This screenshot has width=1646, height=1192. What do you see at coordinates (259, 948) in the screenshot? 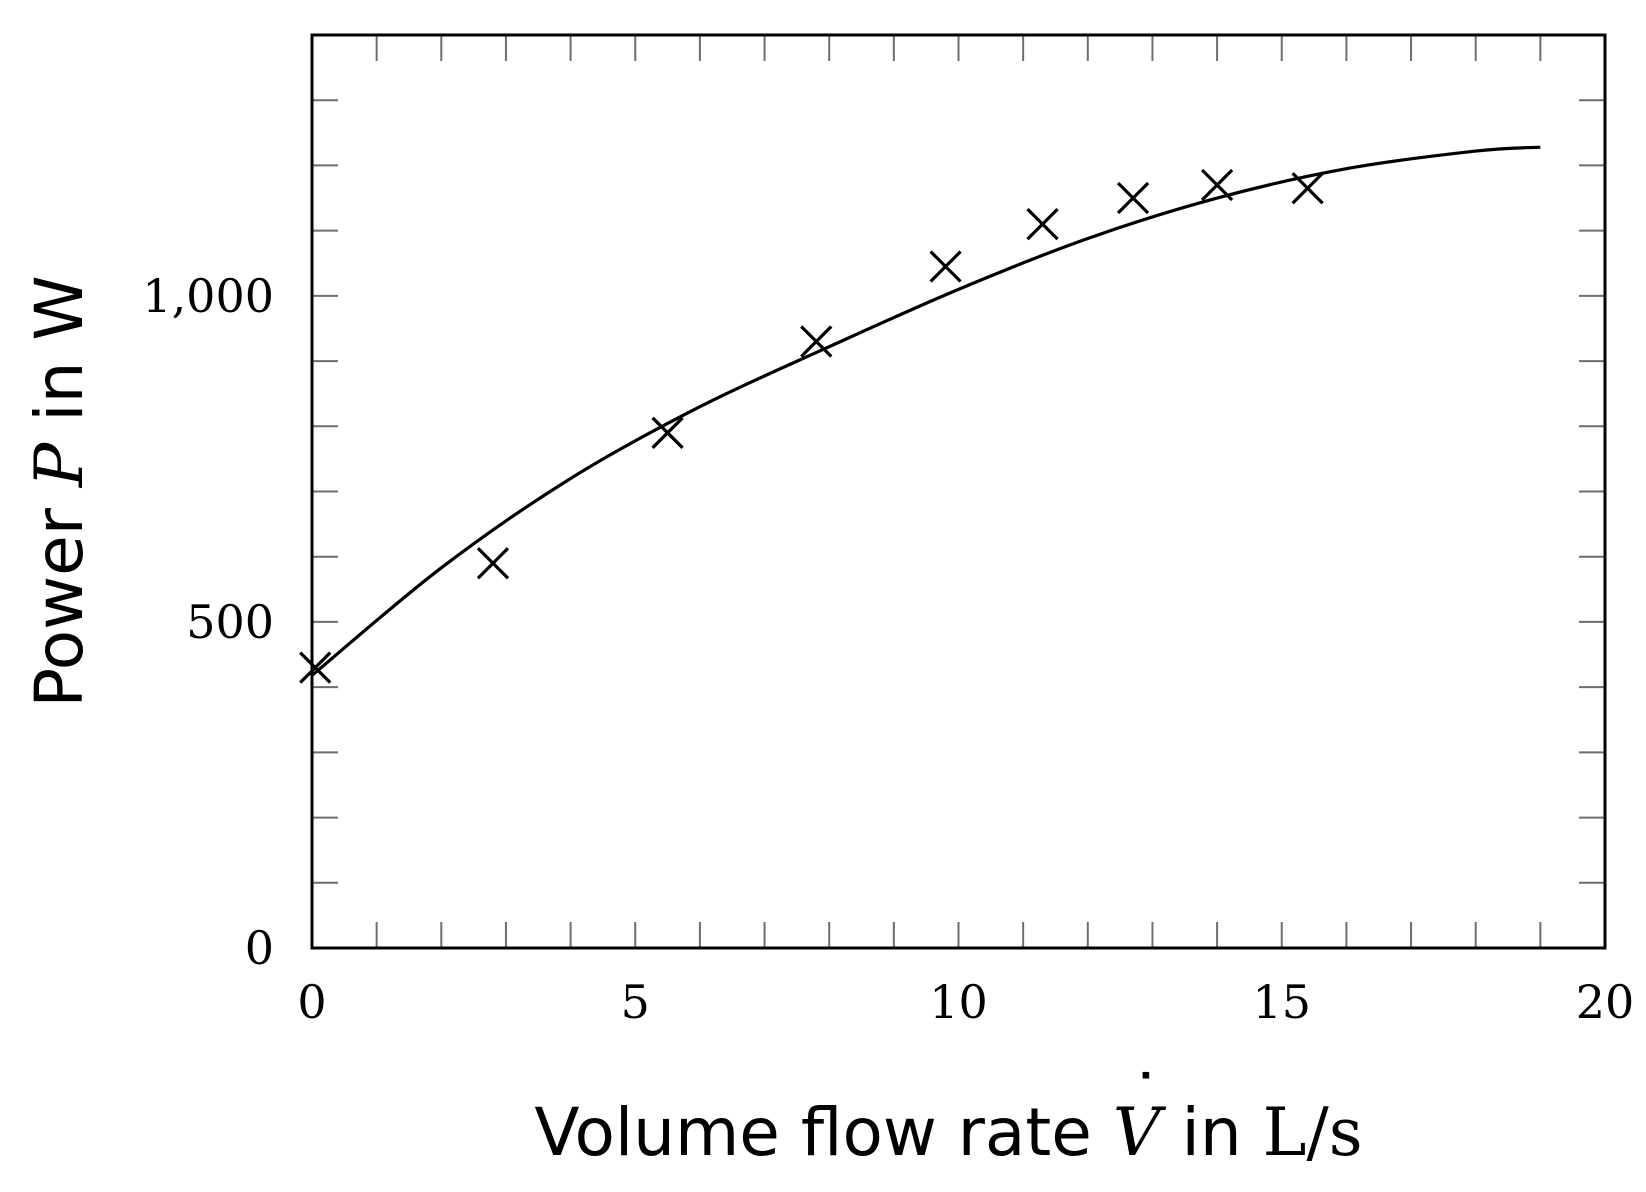
I see `y-tick-label: 0` at bounding box center [259, 948].